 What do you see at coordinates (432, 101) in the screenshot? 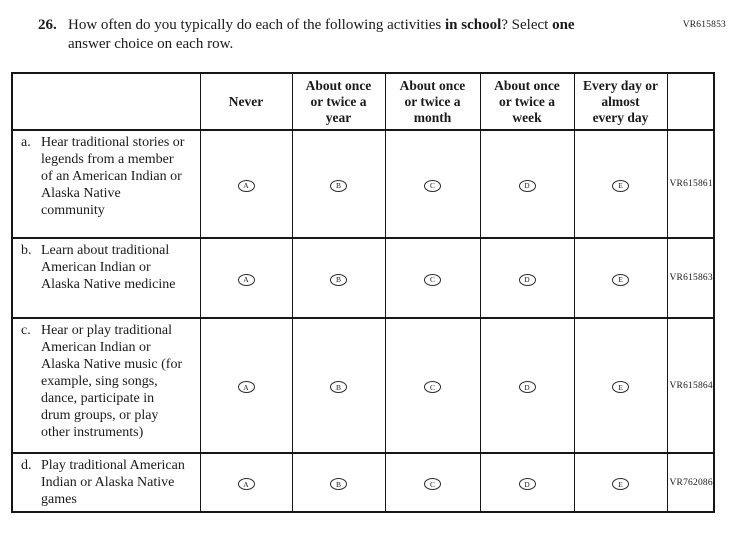
I see `column-header-month: About once or twice a month` at bounding box center [432, 101].